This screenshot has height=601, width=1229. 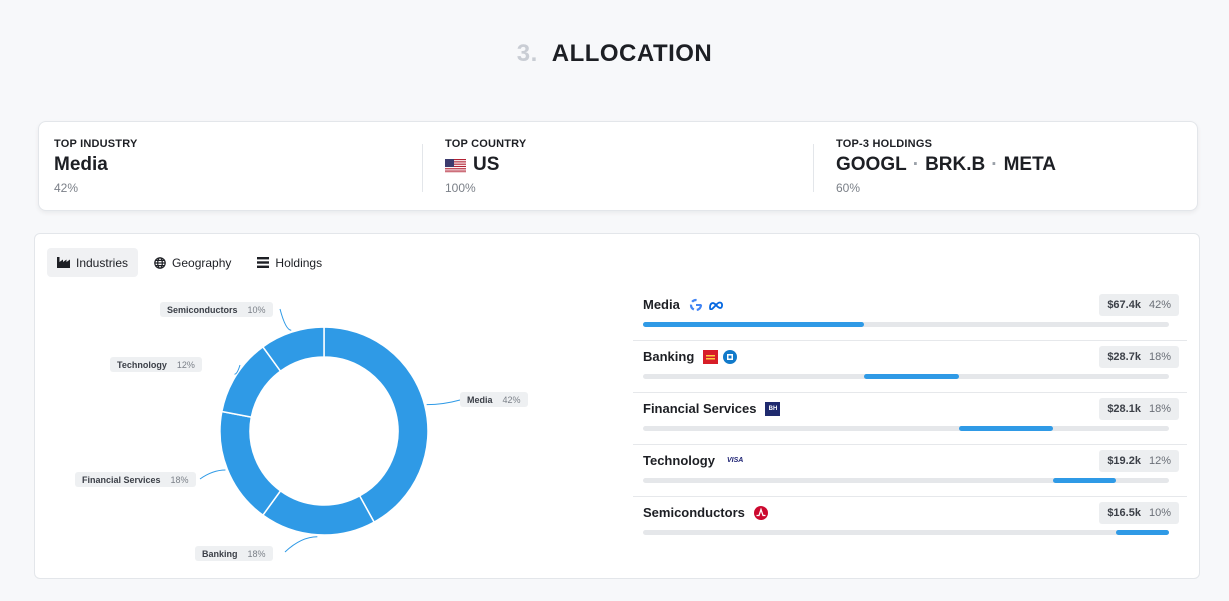 I want to click on callout-label: Banking, so click(x=220, y=553).